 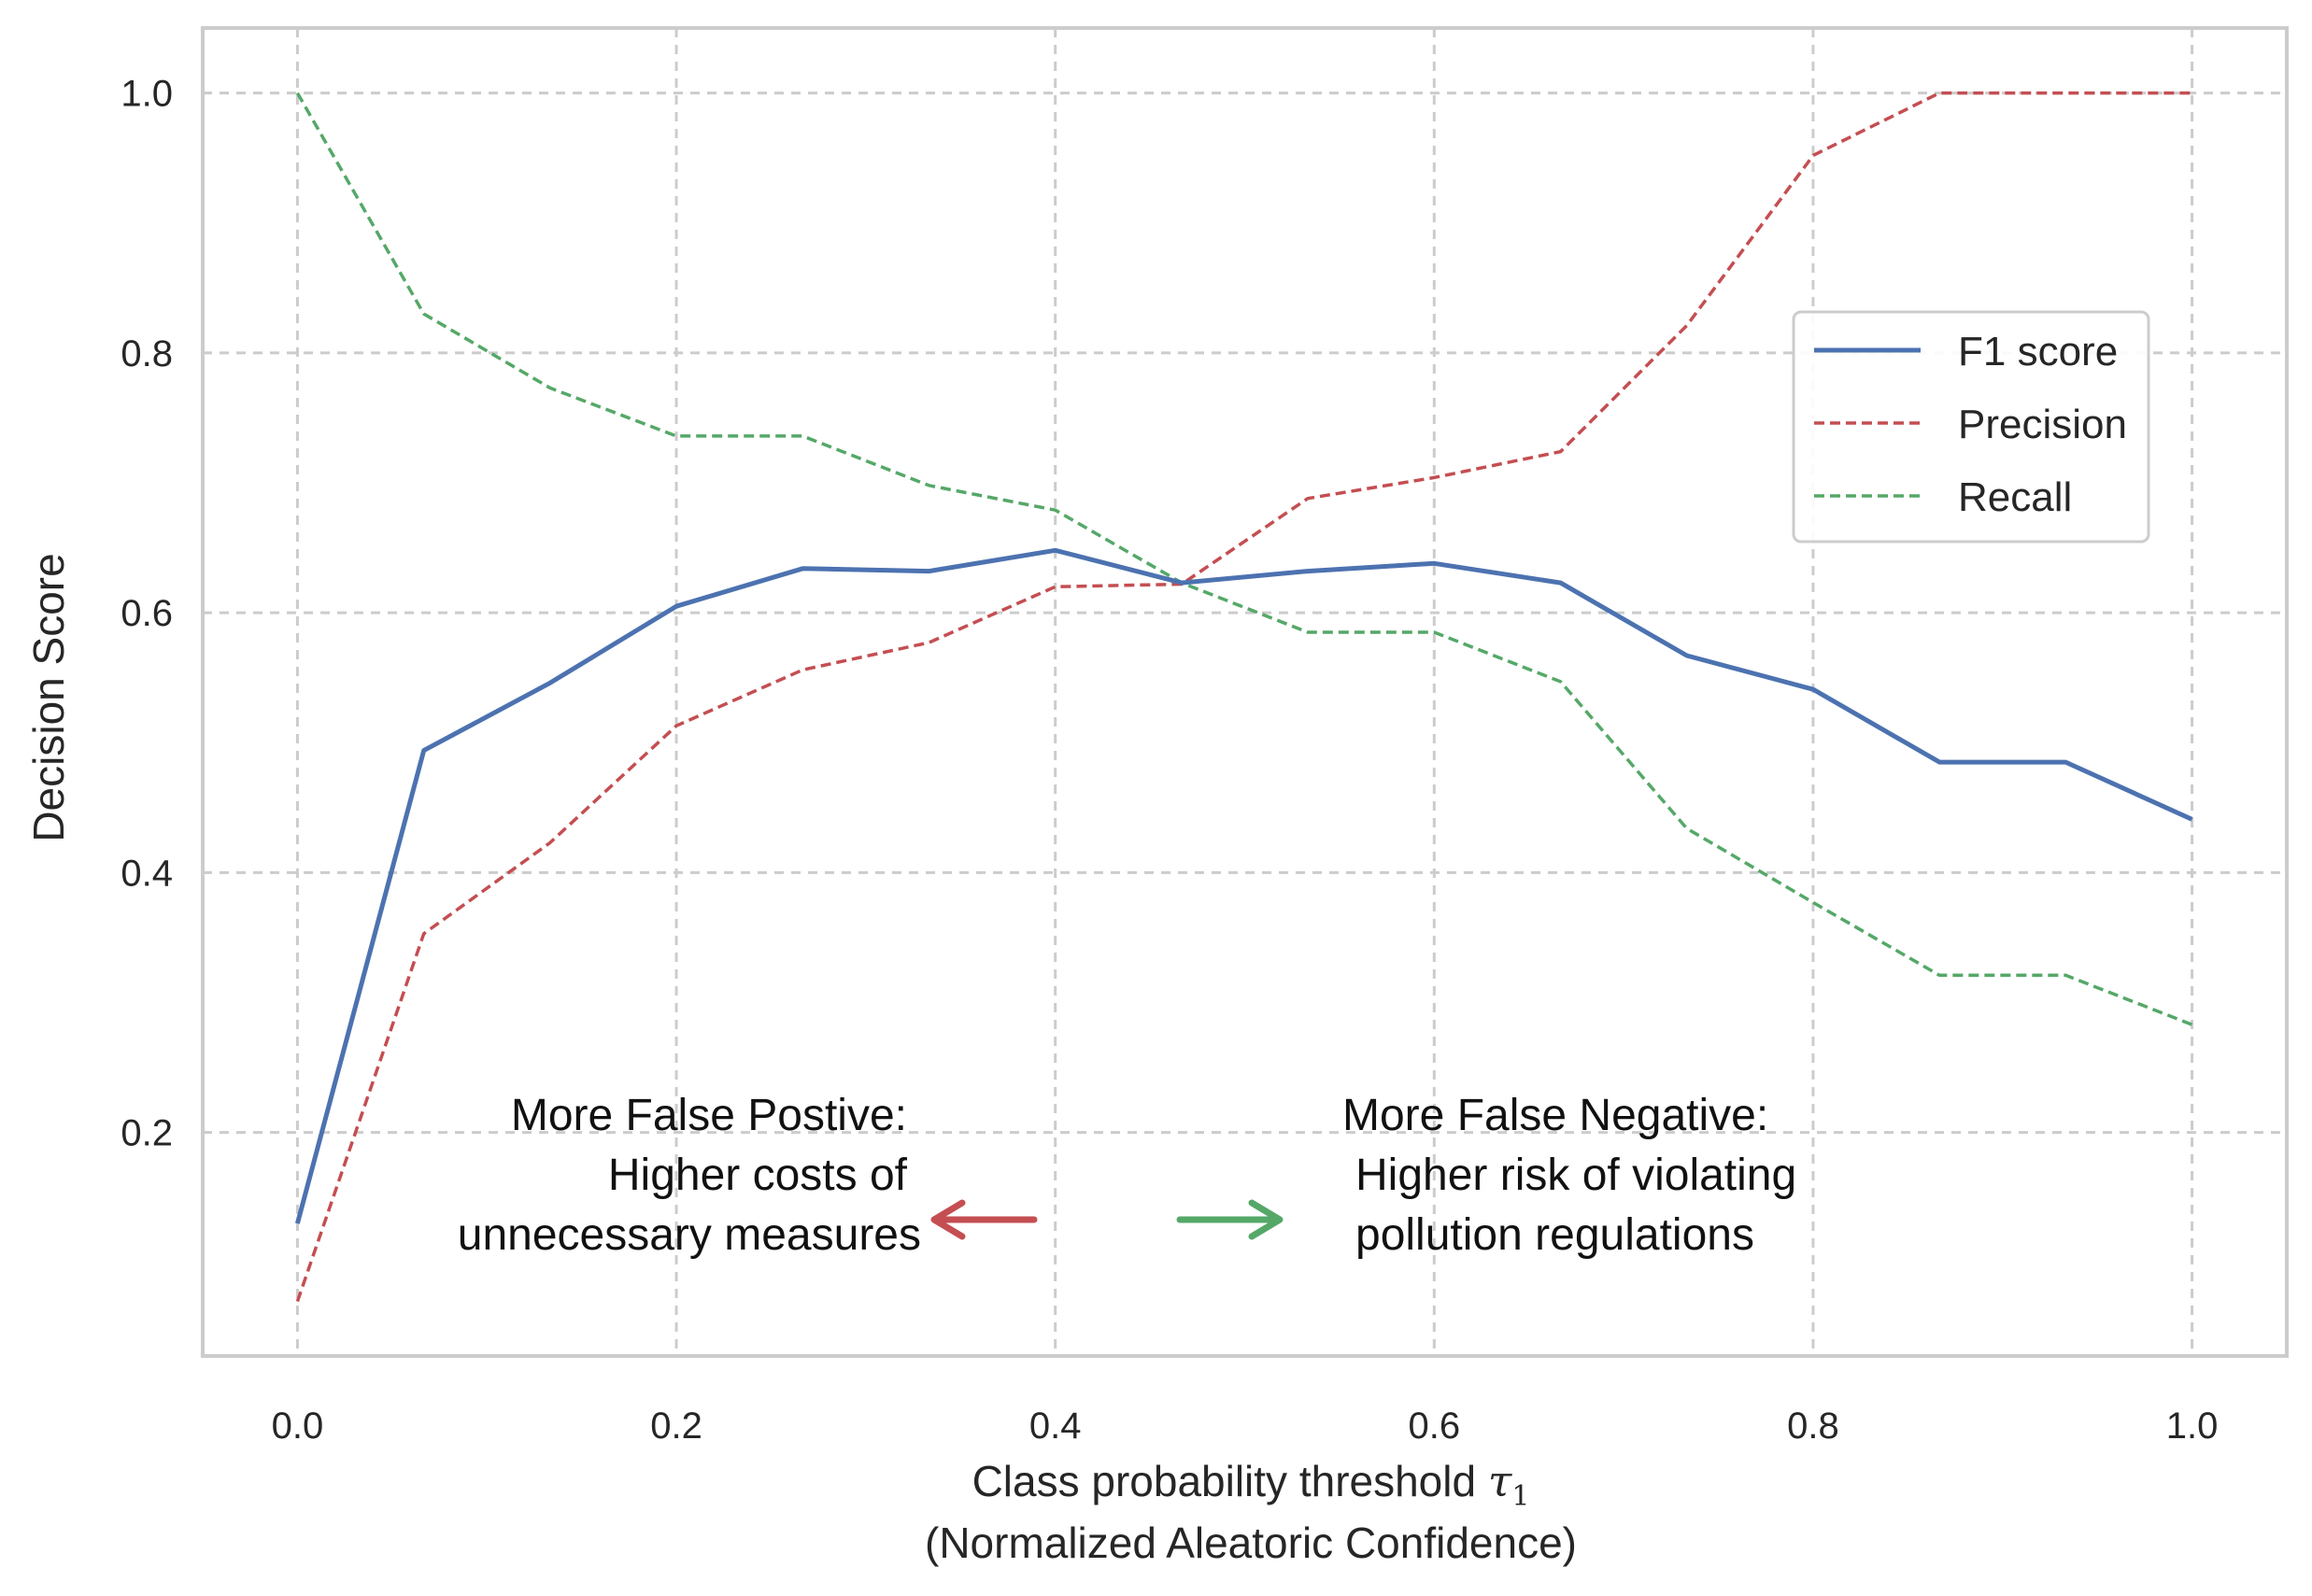 What do you see at coordinates (2015, 497) in the screenshot?
I see `legend-label-recall: Recall` at bounding box center [2015, 497].